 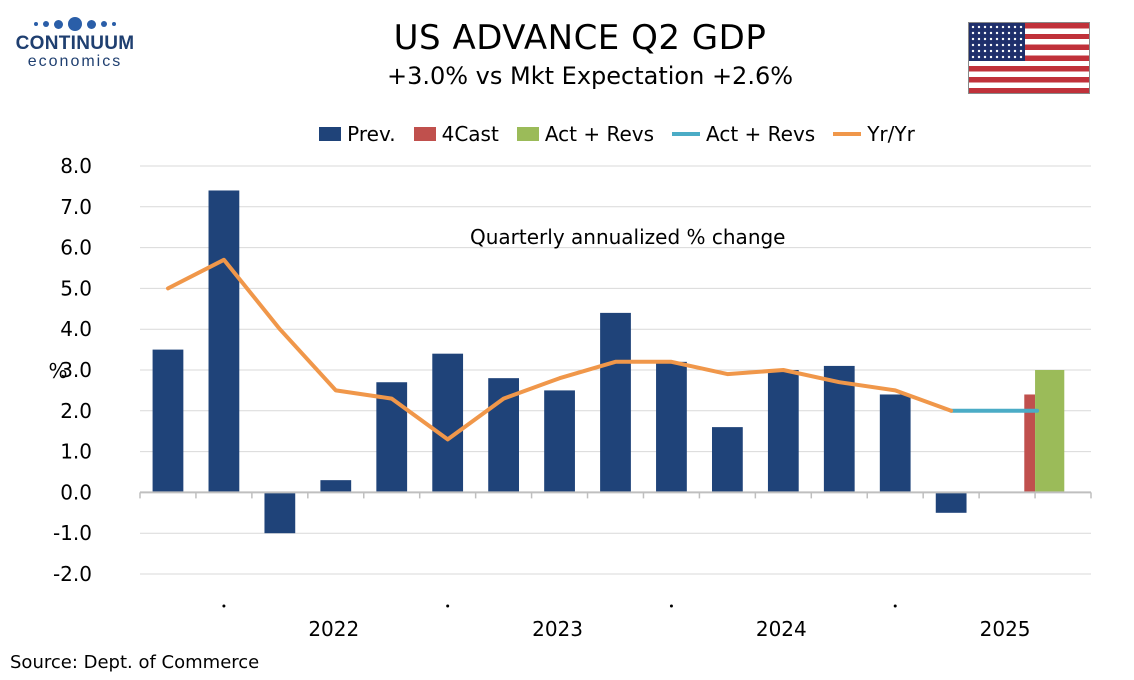 What do you see at coordinates (76, 288) in the screenshot?
I see `y-tick-label: 5.0` at bounding box center [76, 288].